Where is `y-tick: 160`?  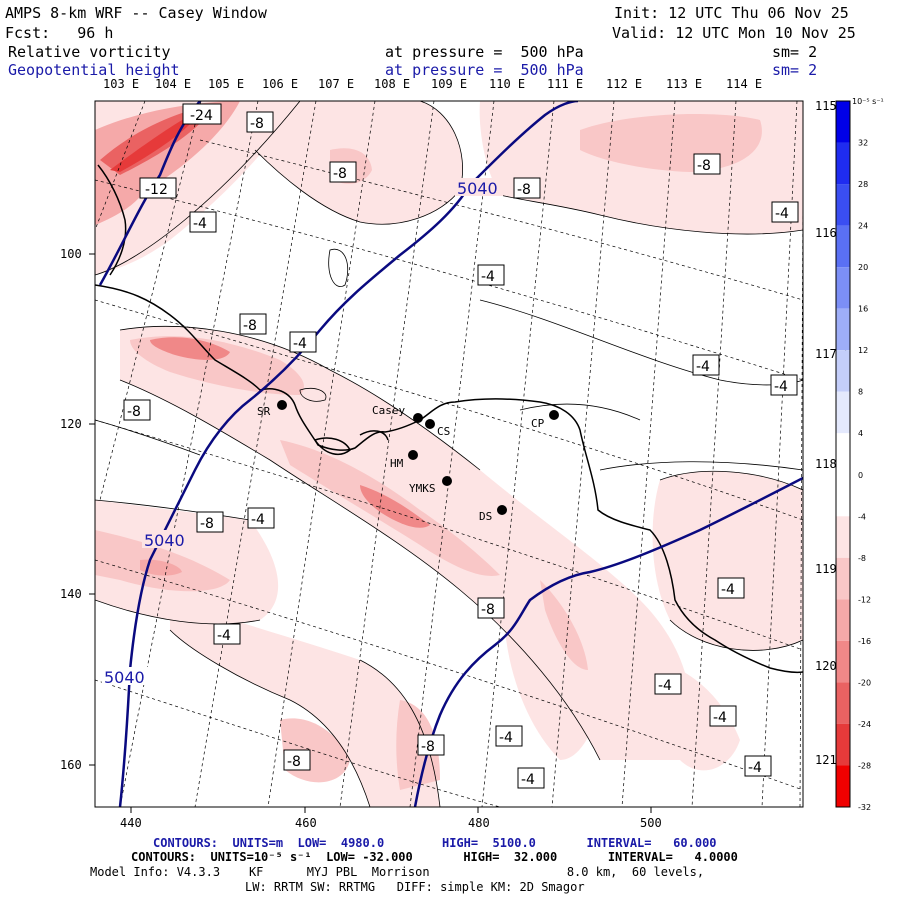 y-tick: 160 is located at coordinates (71, 765).